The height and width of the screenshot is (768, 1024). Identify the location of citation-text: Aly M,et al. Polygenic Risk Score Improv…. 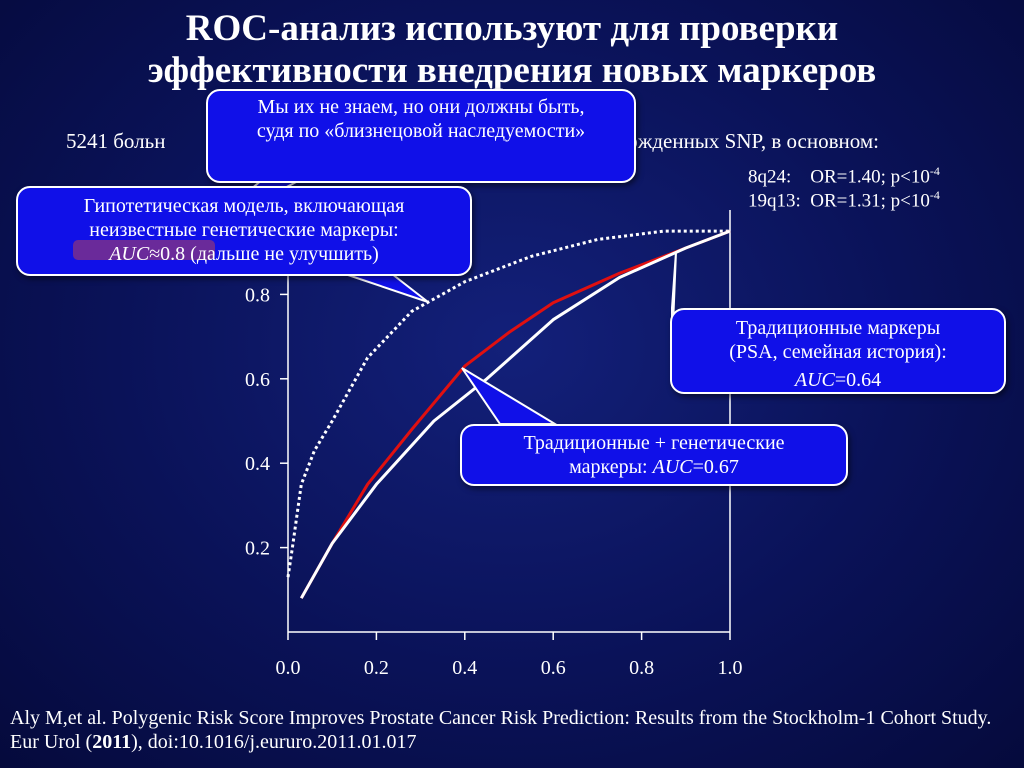
(501, 730).